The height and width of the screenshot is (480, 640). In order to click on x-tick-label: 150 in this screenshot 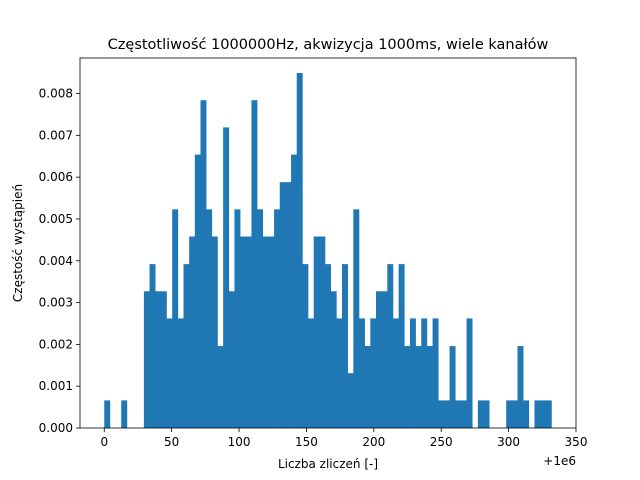, I will do `click(306, 442)`.